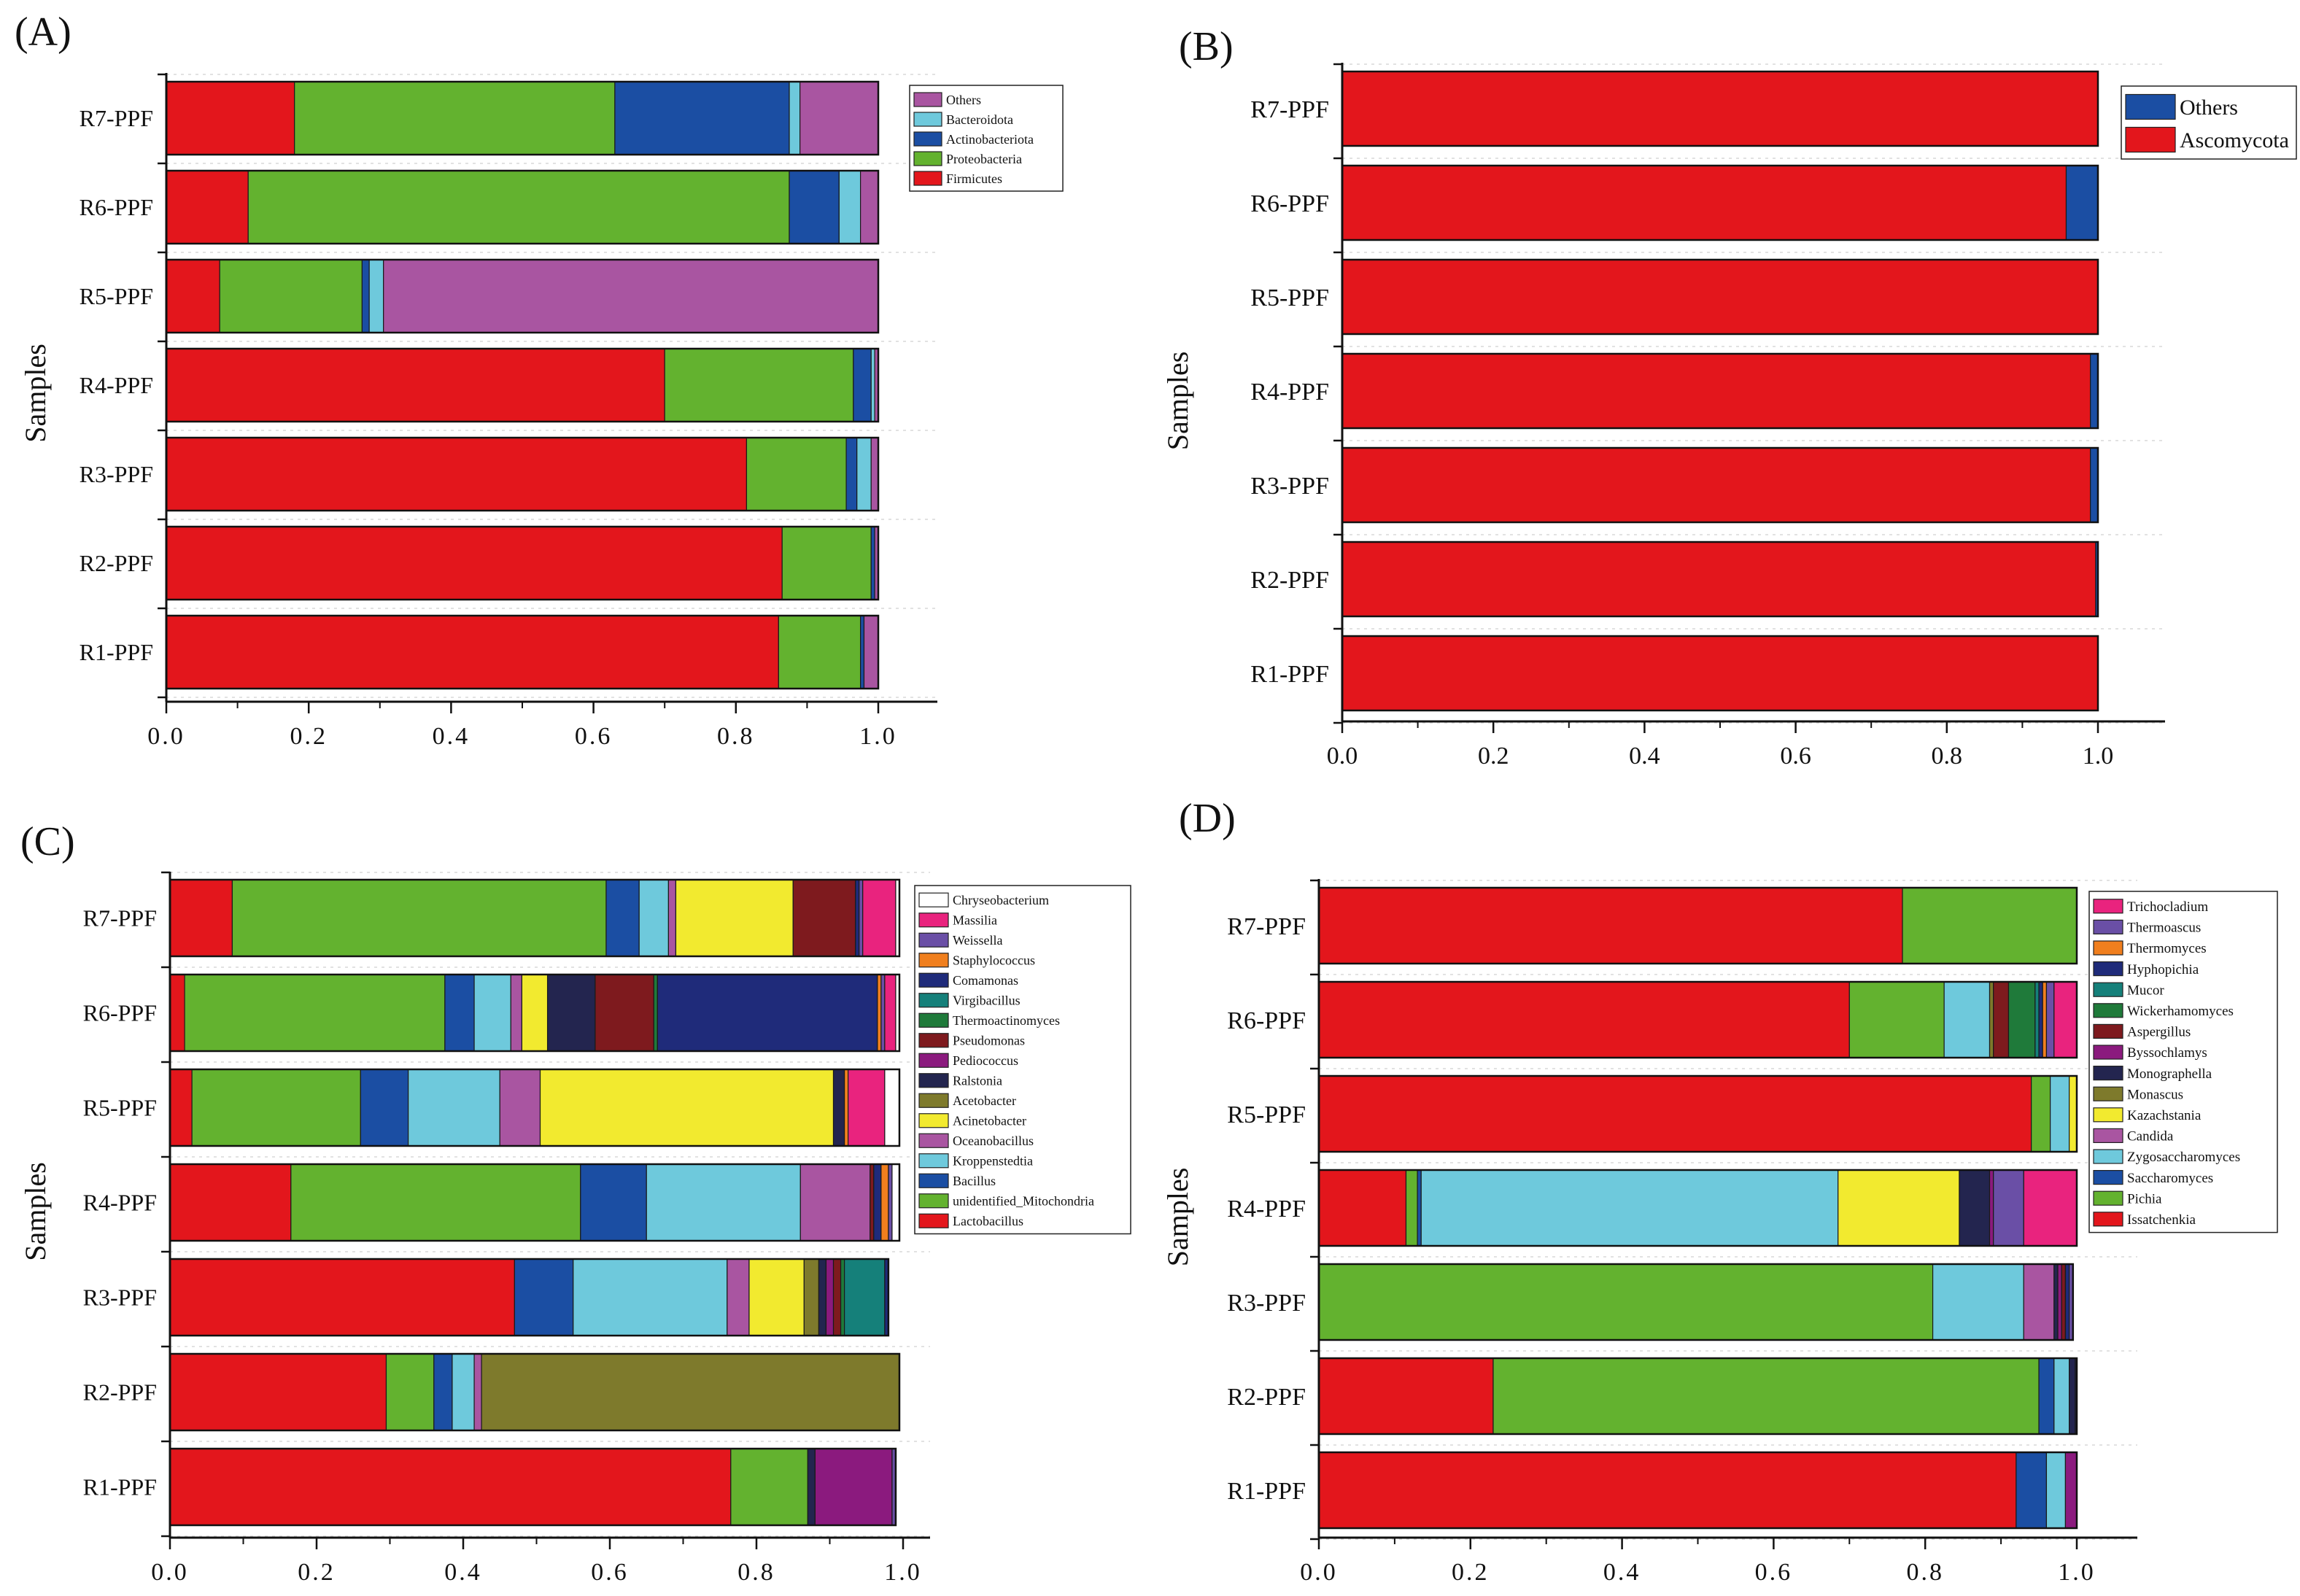 This screenshot has width=2300, height=1596. What do you see at coordinates (384, 1108) in the screenshot?
I see `bar-segment-r5-ppf-bacillus` at bounding box center [384, 1108].